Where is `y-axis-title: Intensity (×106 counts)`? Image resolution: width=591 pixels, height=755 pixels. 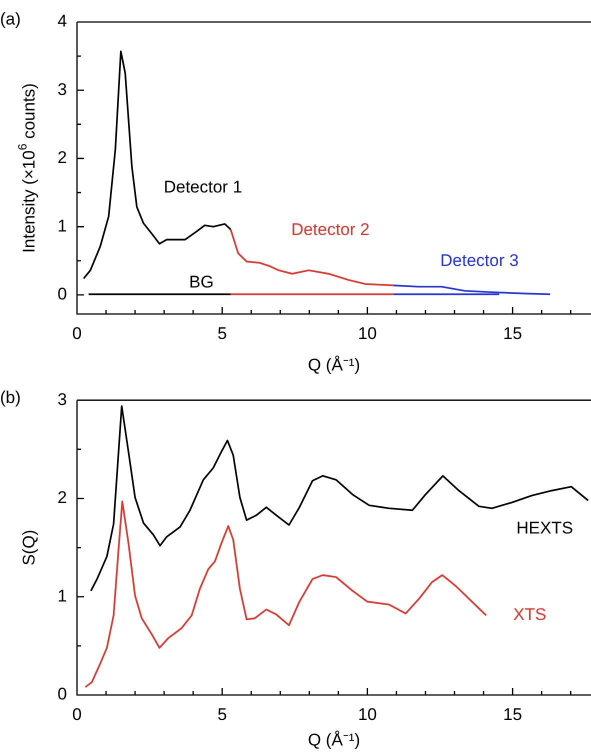
y-axis-title: Intensity (×106 counts) is located at coordinates (27, 168).